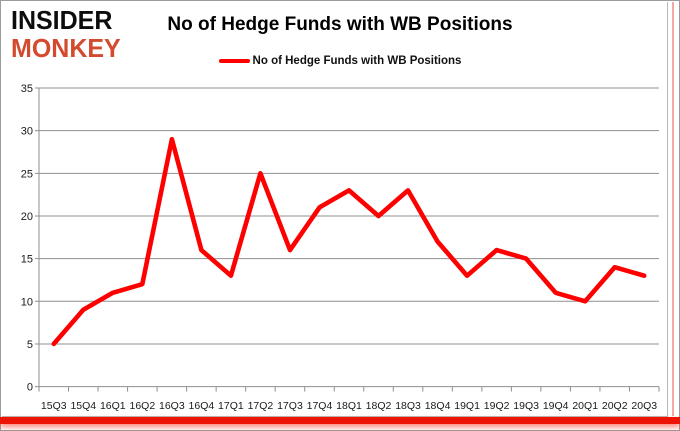 The image size is (680, 431). Describe the element at coordinates (27, 260) in the screenshot. I see `y-axis-tick-label: 15` at that location.